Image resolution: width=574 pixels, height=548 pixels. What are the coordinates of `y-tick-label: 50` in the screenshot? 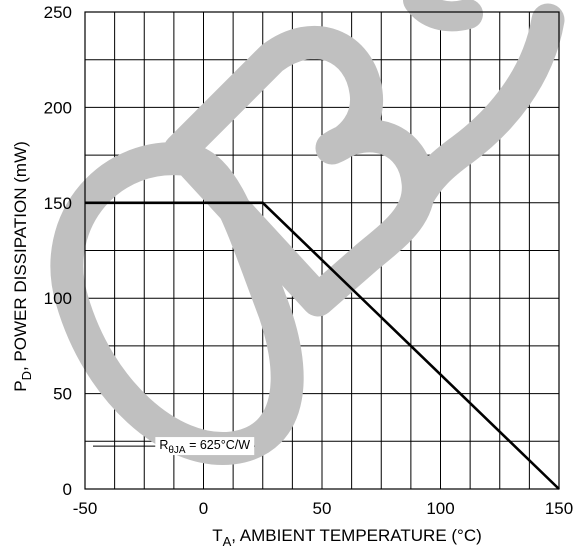 It's located at (62, 394).